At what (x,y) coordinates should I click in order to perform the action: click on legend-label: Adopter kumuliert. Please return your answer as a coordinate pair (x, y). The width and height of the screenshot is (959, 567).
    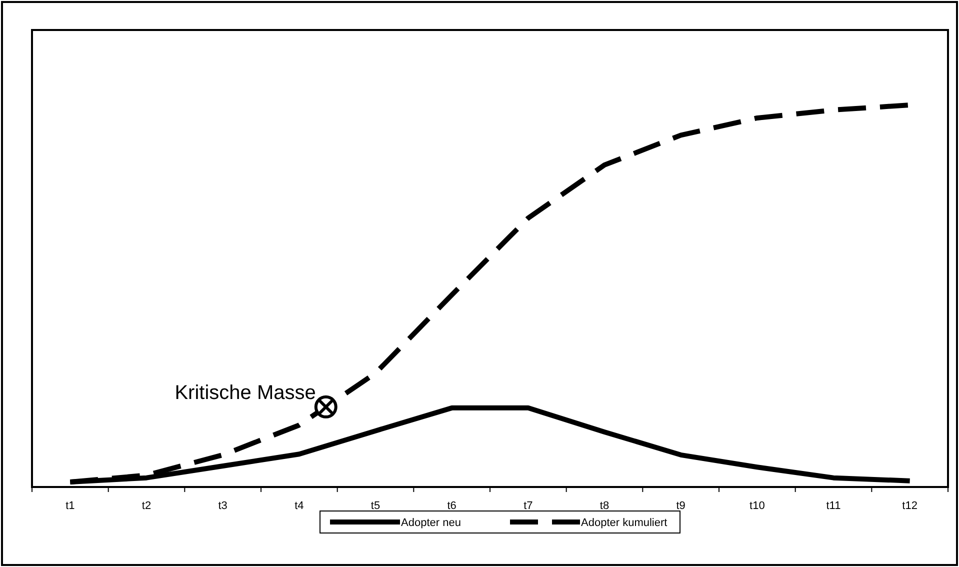
    Looking at the image, I should click on (624, 523).